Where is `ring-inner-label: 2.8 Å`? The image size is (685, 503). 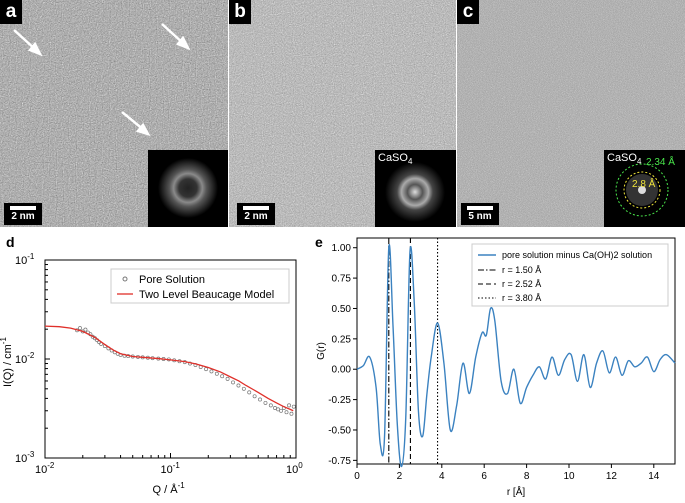 ring-inner-label: 2.8 Å is located at coordinates (644, 184).